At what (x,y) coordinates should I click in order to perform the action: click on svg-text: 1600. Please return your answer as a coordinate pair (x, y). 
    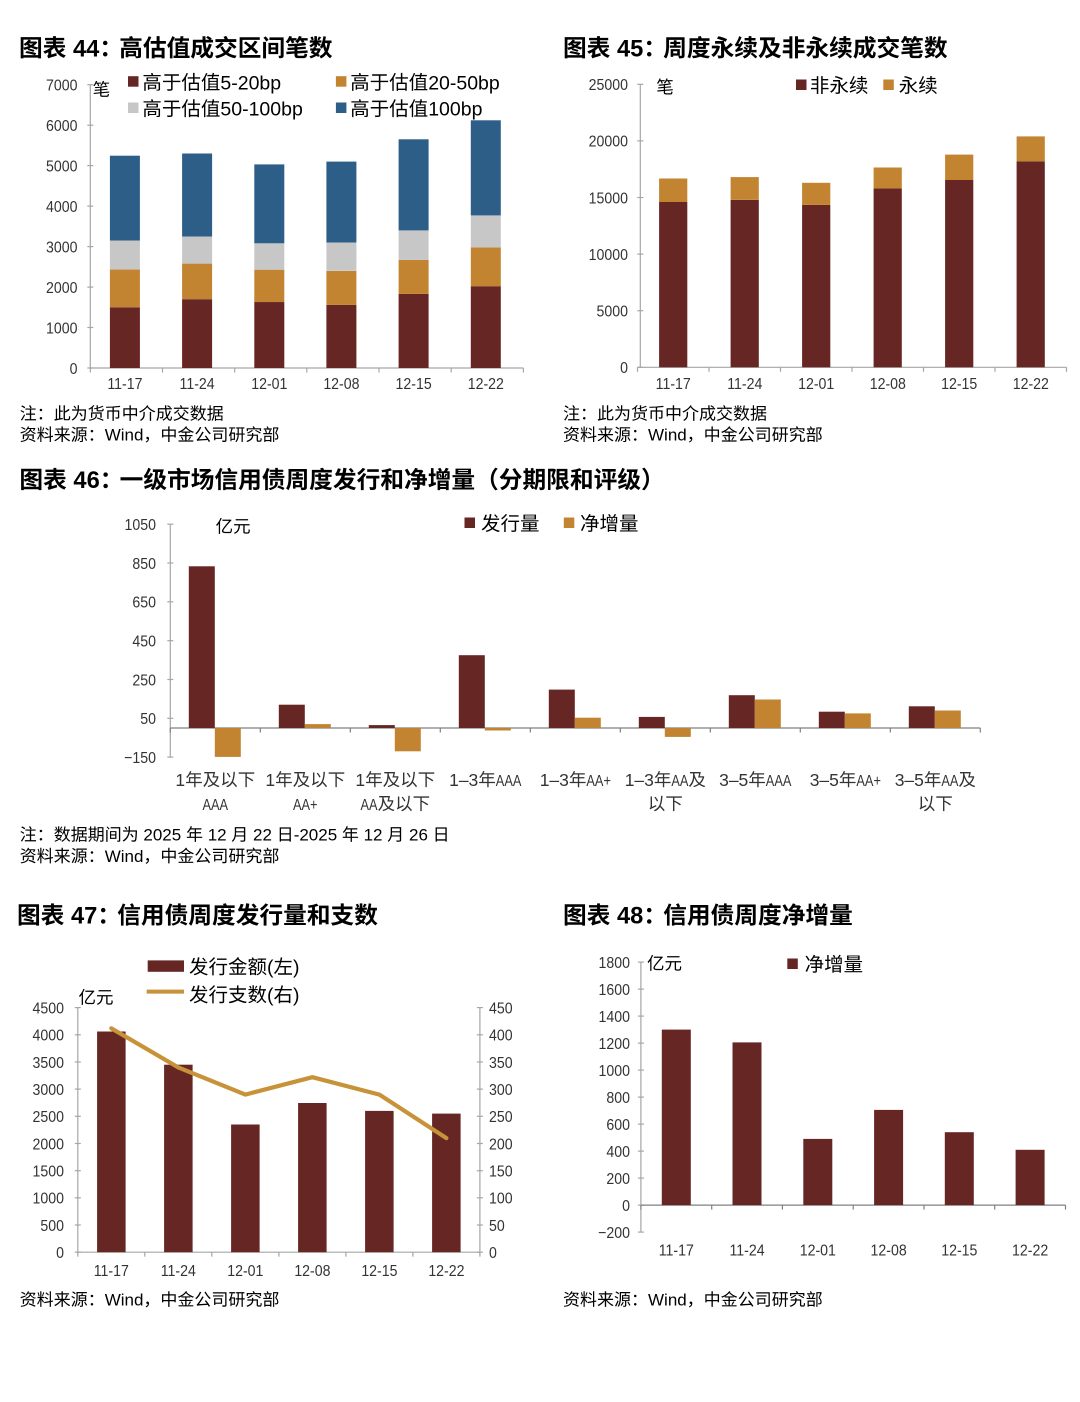
    Looking at the image, I should click on (614, 990).